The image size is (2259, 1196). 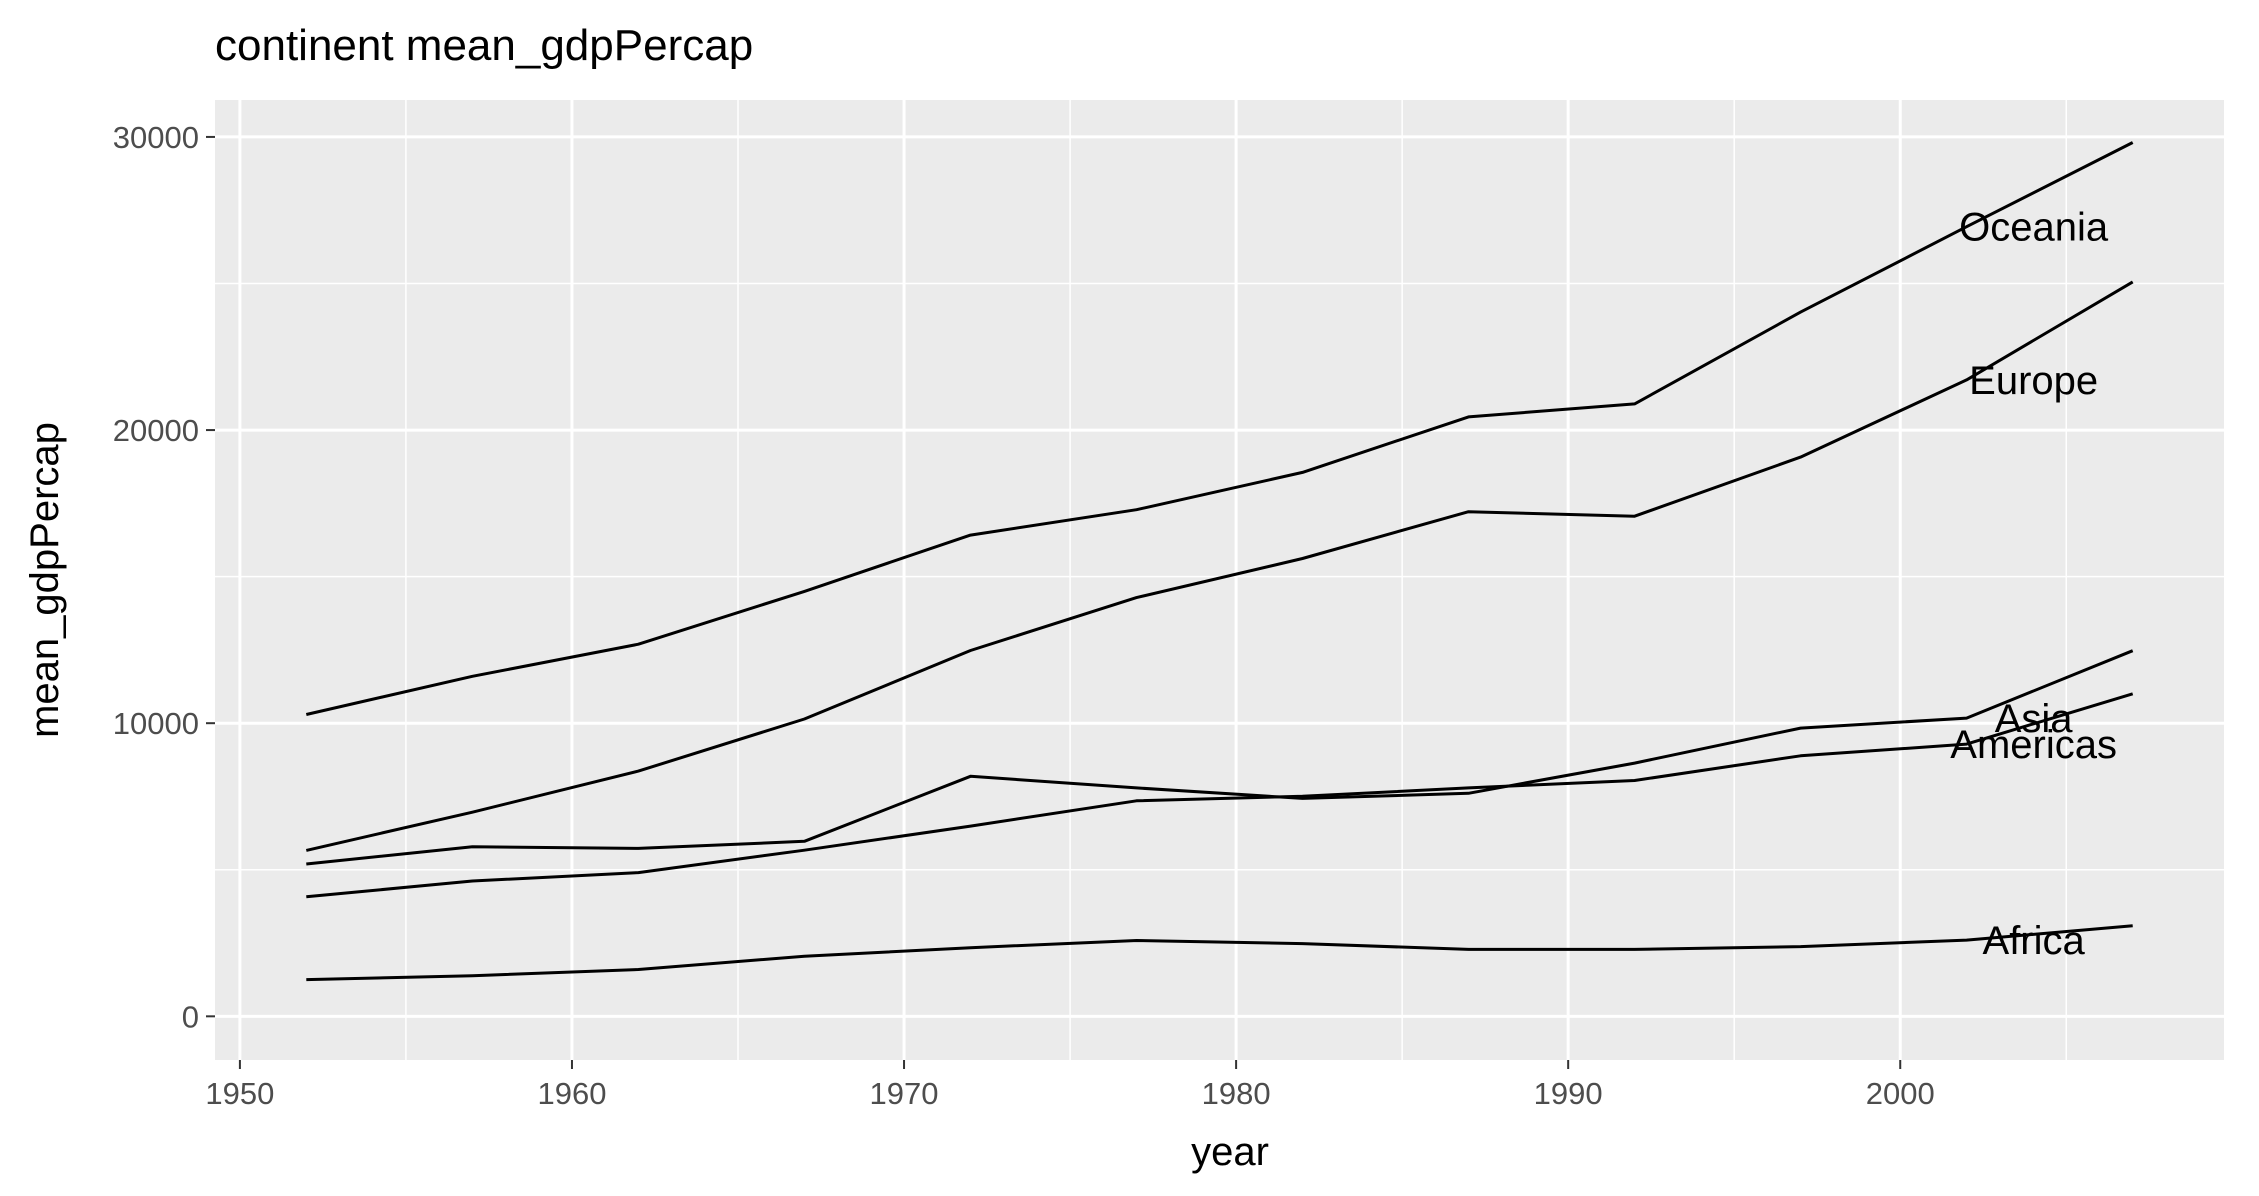 I want to click on y-tick-label: 0, so click(x=190, y=1016).